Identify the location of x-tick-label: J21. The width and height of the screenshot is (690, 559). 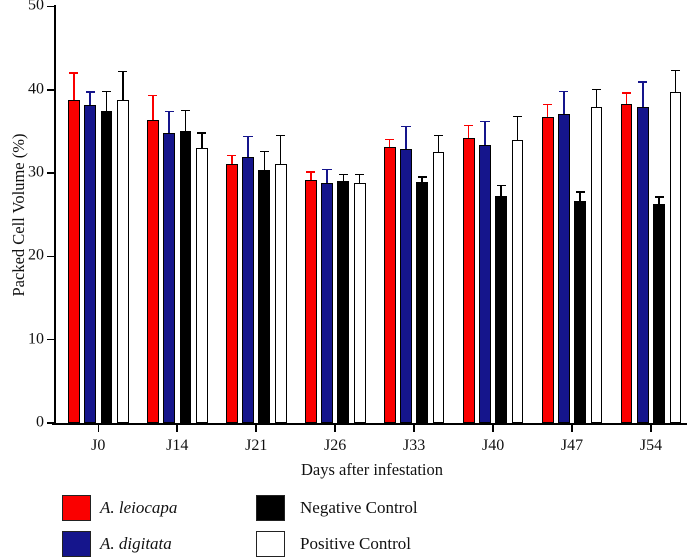
(256, 445).